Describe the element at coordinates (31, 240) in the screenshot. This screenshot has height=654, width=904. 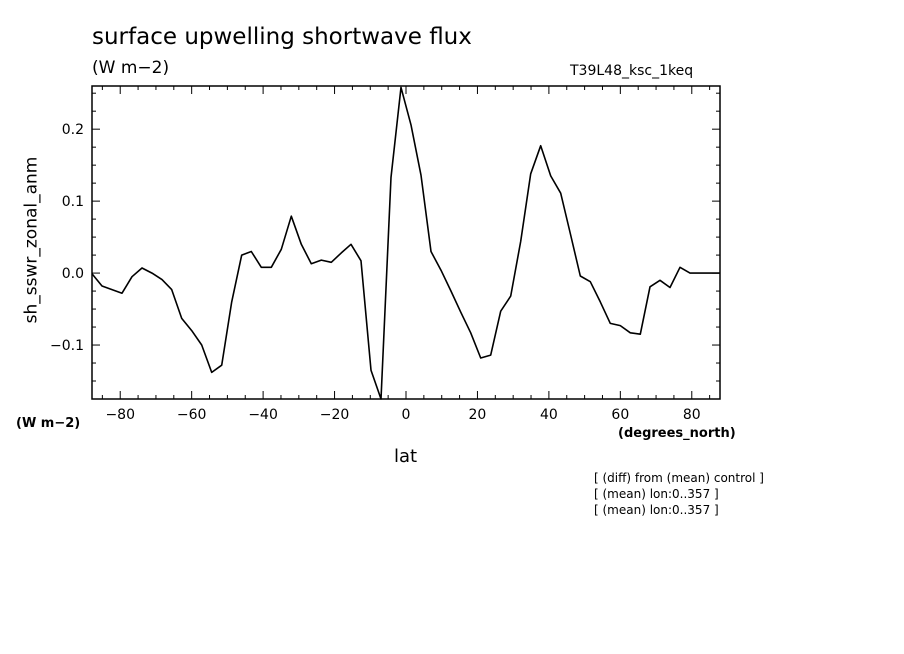
I see `y-axis-label: sh_sswr_zonal_anm` at that location.